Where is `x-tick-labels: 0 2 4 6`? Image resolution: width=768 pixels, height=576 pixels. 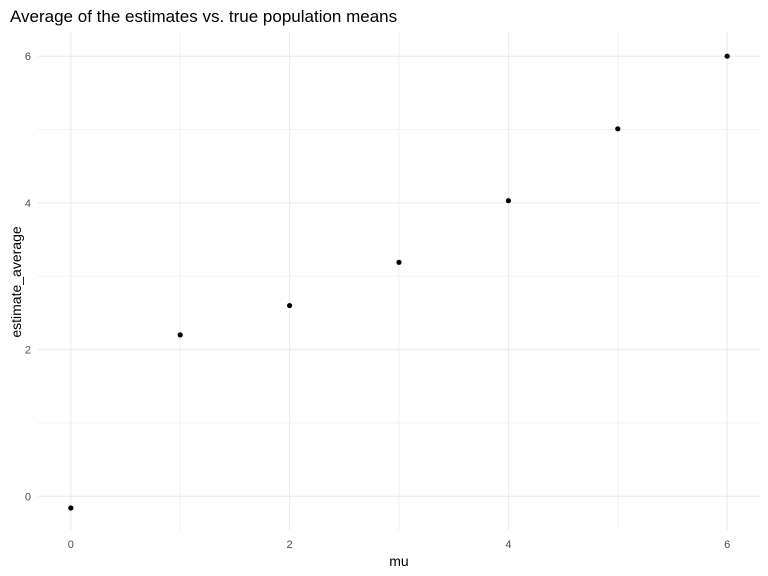 x-tick-labels: 0 2 4 6 is located at coordinates (399, 545).